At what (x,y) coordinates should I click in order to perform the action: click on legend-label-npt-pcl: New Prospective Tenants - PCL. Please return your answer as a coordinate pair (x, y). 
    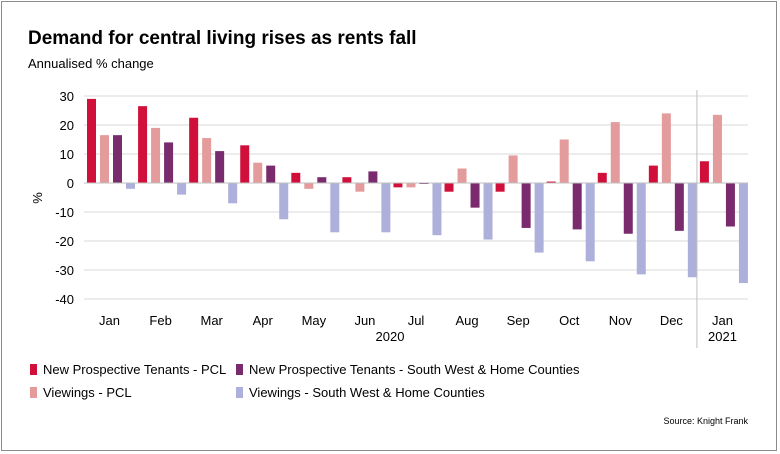
    Looking at the image, I should click on (135, 369).